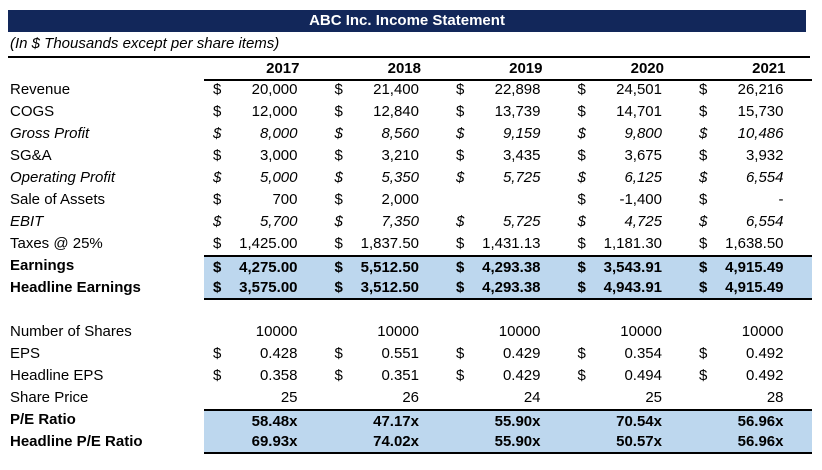  Describe the element at coordinates (42, 265) in the screenshot. I see `row-label: Earnings` at that location.